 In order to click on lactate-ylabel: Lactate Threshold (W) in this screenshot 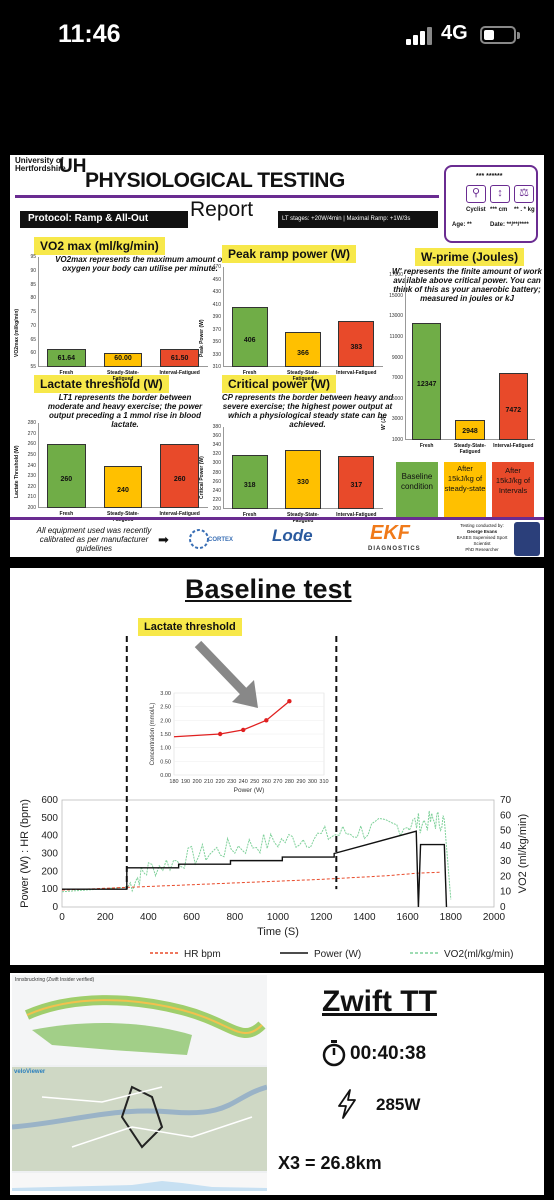, I will do `click(17, 471)`.